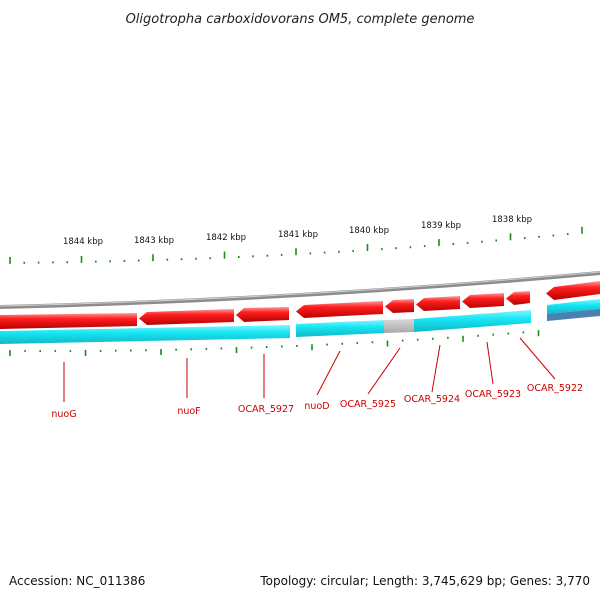 Image resolution: width=600 pixels, height=600 pixels. Describe the element at coordinates (512, 220) in the screenshot. I see `kbp-label-1838: 1838 kbp` at that location.